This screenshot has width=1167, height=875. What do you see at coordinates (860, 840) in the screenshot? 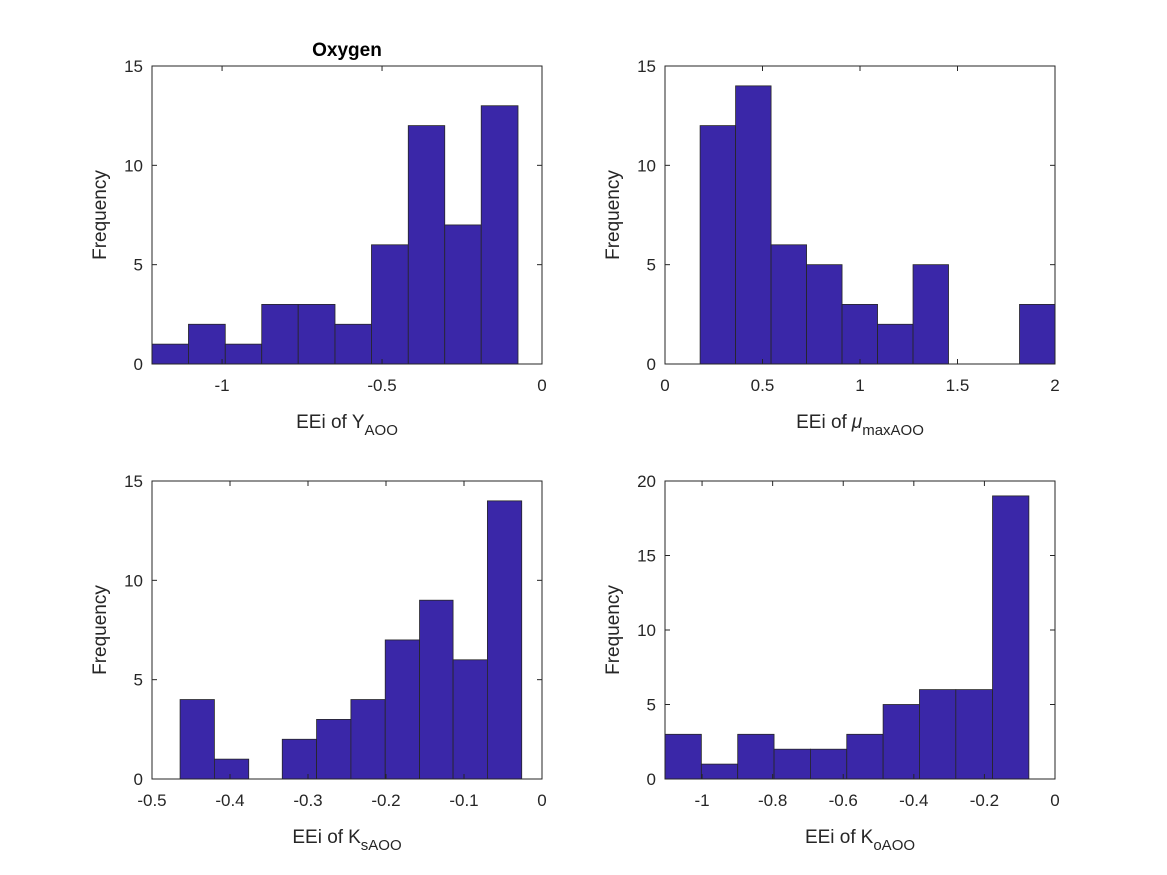
I see `x-axis-label: EEi of KoAOO` at bounding box center [860, 840].